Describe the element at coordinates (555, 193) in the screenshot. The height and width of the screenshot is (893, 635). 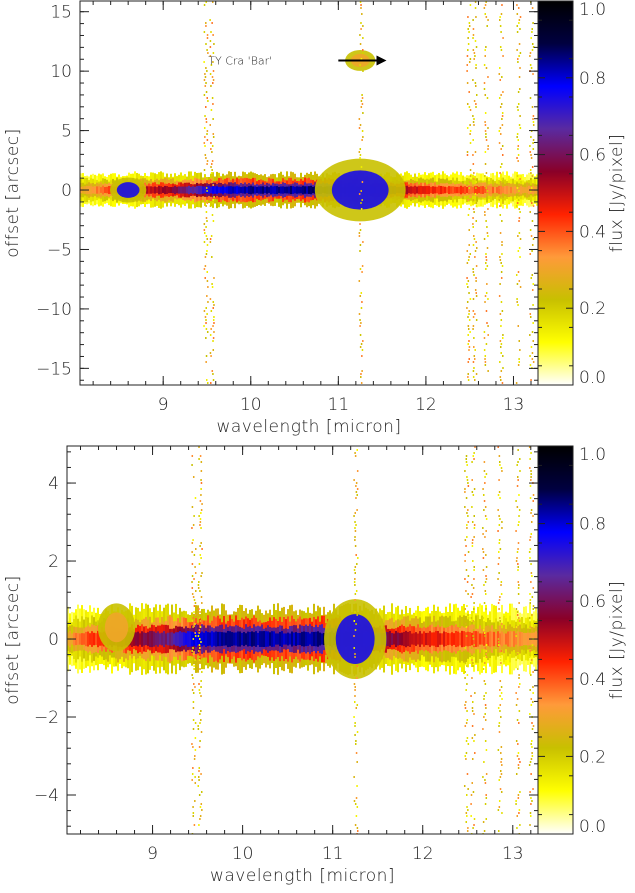
I see `colorbar-gradient-top` at that location.